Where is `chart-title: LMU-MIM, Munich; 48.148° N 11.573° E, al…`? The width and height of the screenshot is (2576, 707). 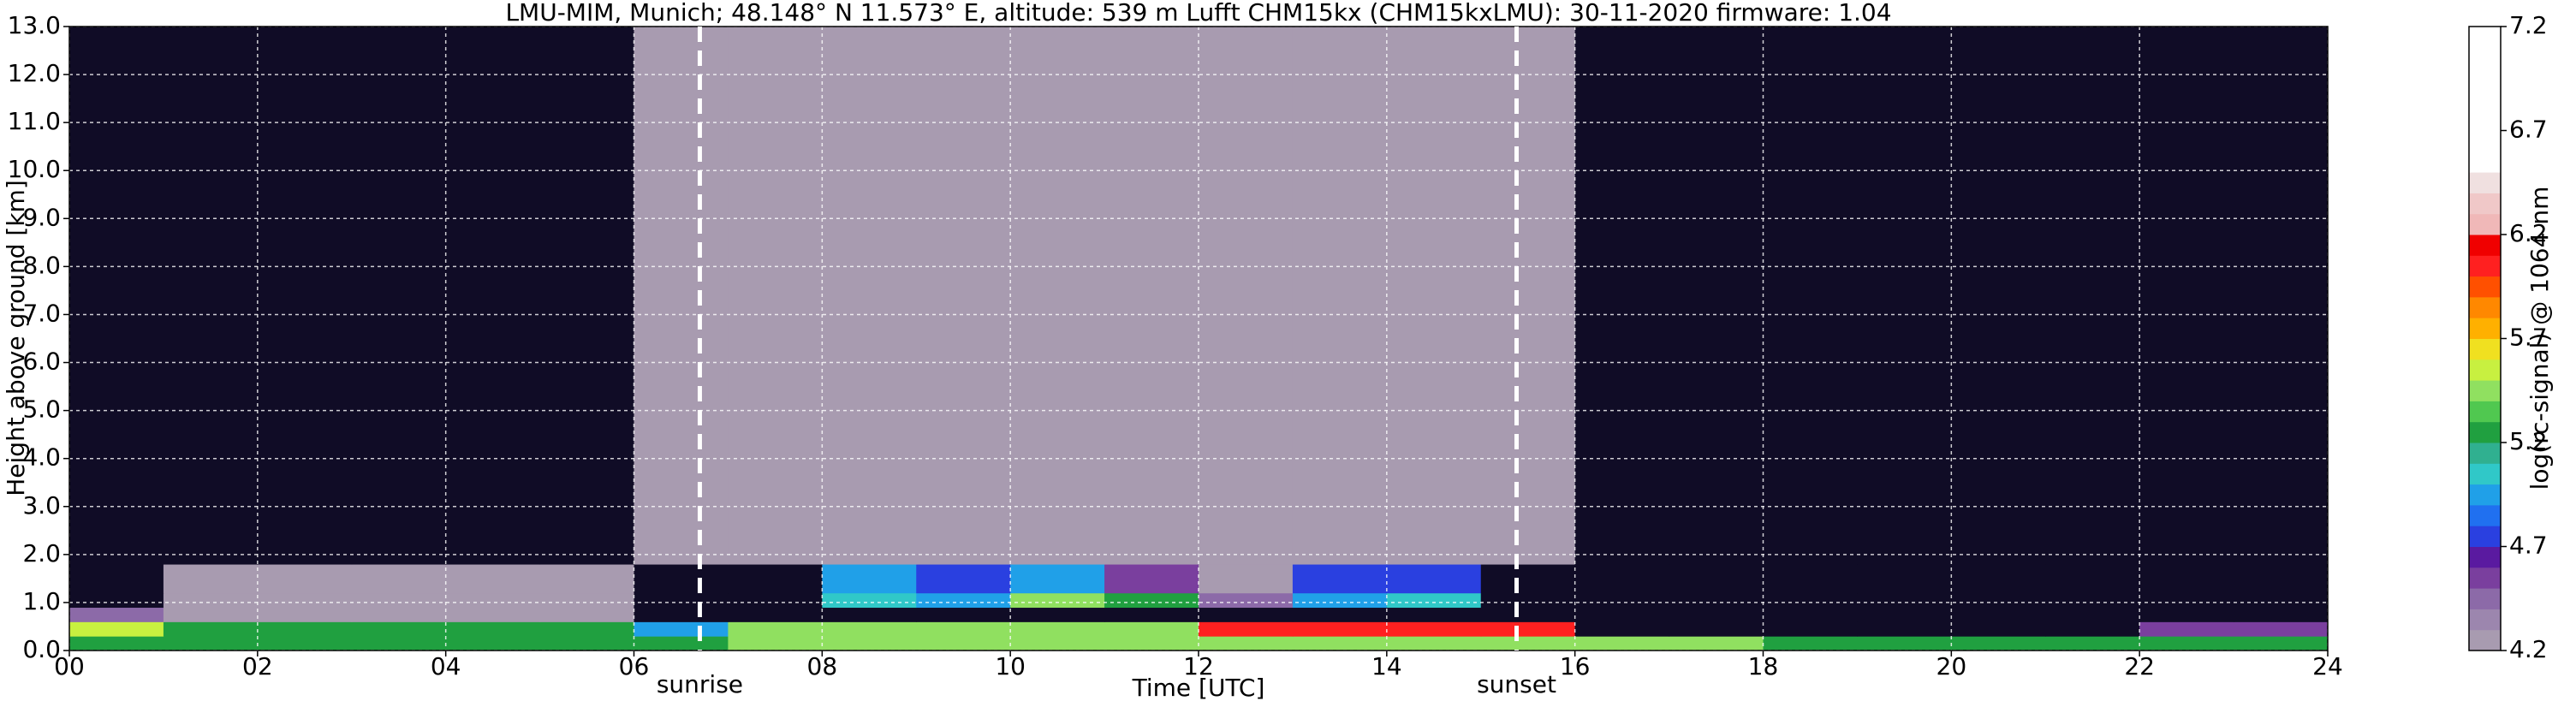 chart-title: LMU-MIM, Munich; 48.148° N 11.573° E, al… is located at coordinates (1198, 13).